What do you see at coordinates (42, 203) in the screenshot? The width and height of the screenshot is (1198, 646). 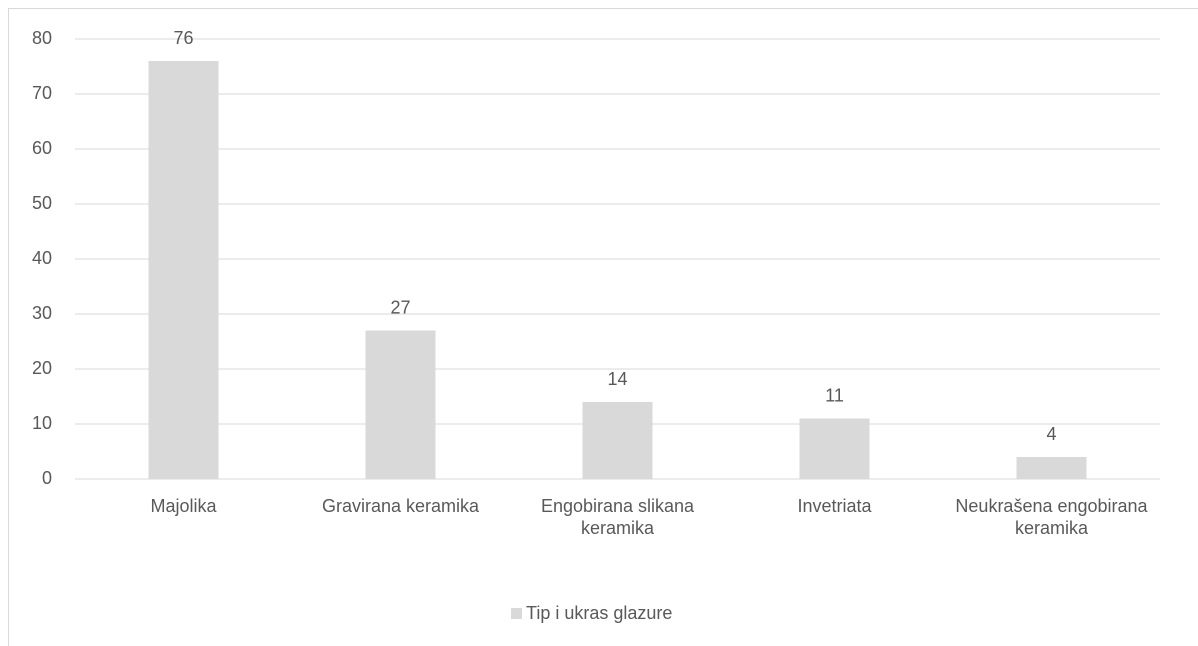 I see `y-tick-label: 50` at bounding box center [42, 203].